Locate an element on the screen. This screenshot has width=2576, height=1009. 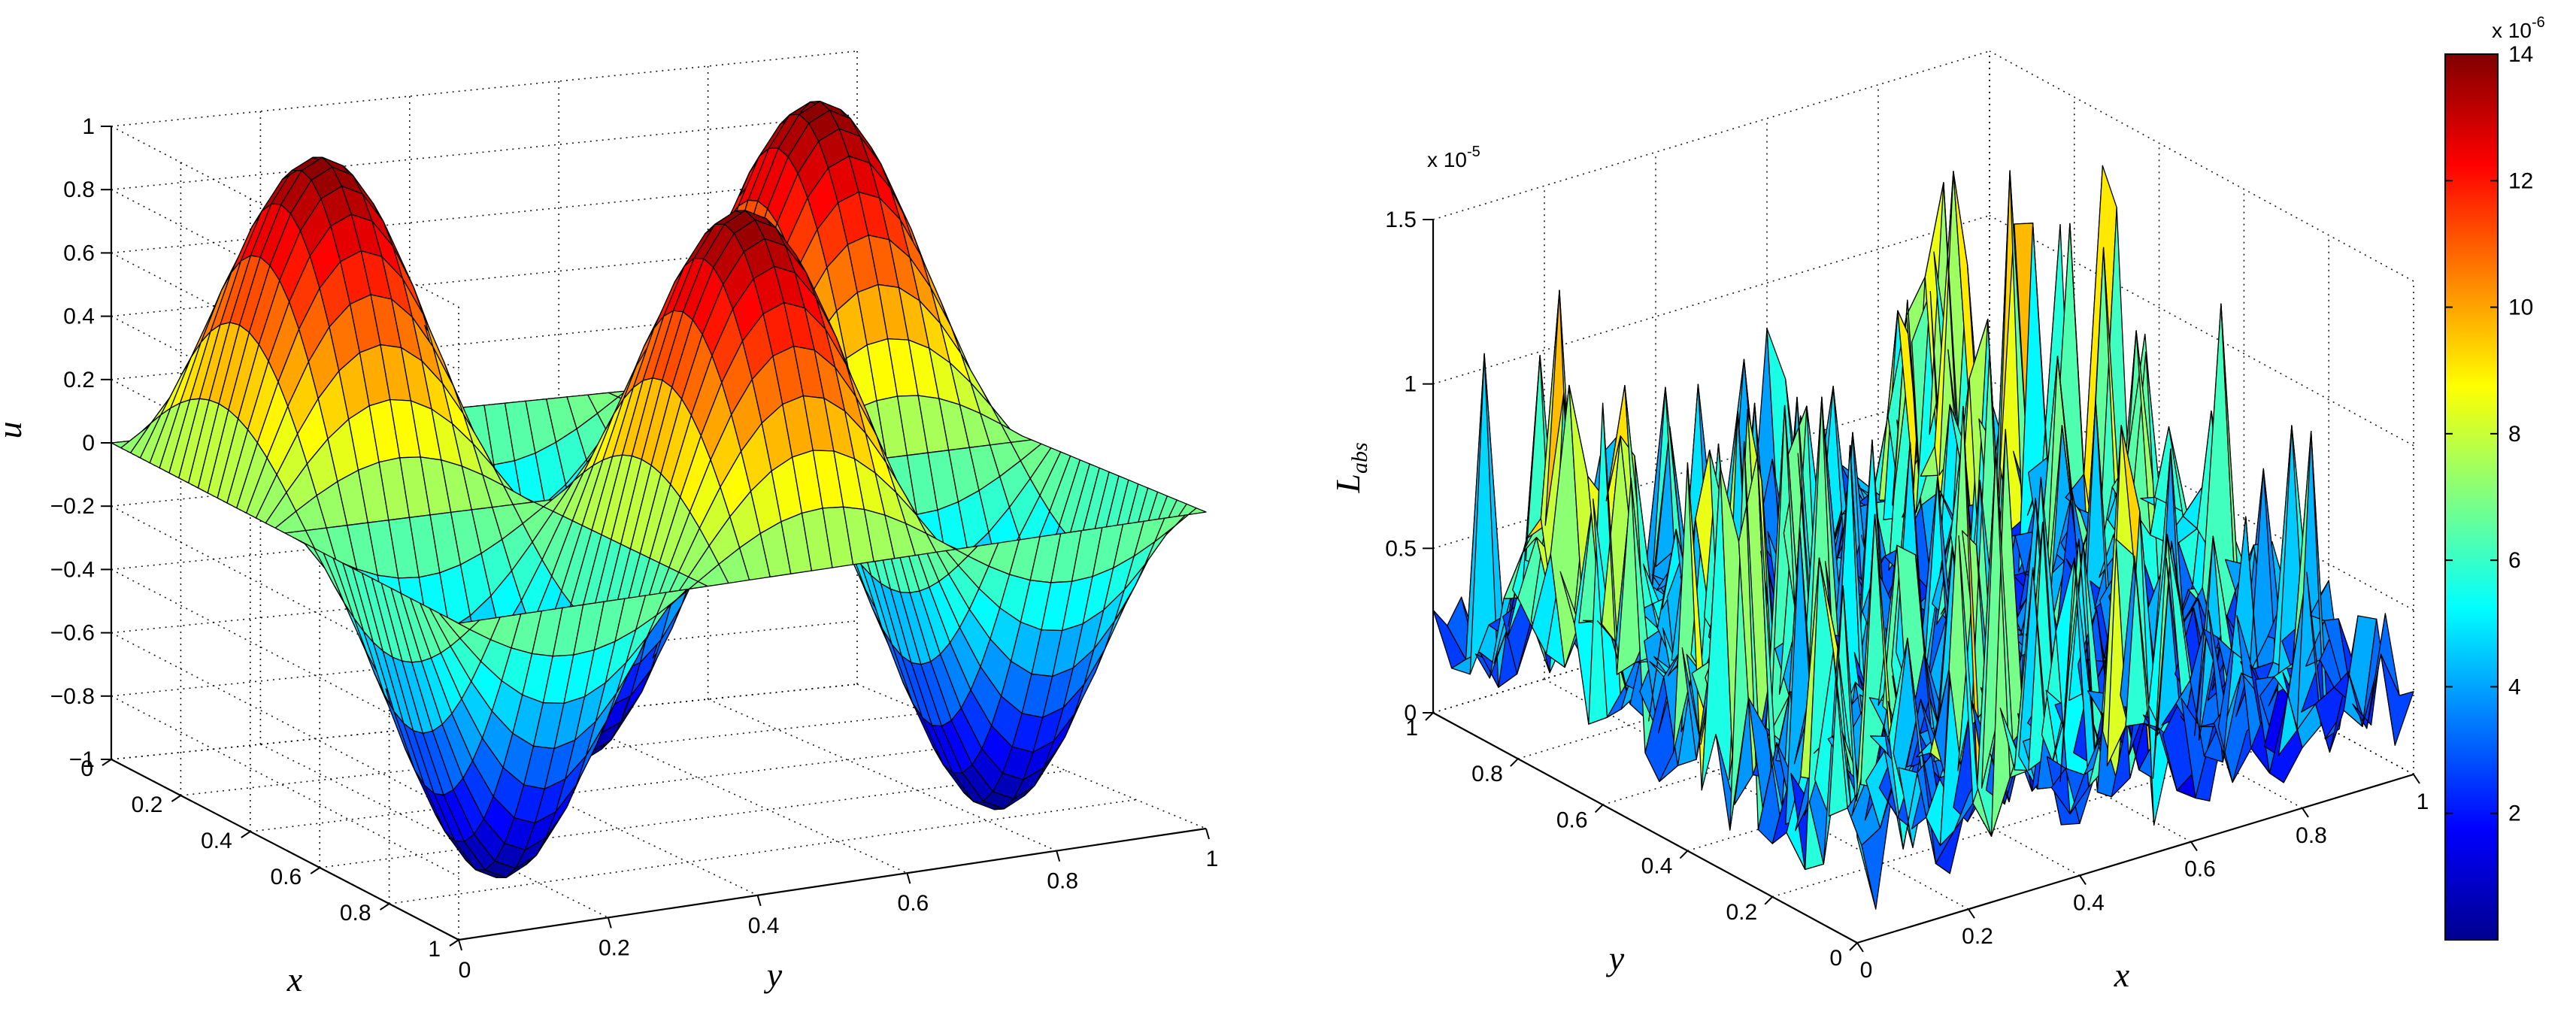
colorbar-tick-label: 12 is located at coordinates (2520, 180).